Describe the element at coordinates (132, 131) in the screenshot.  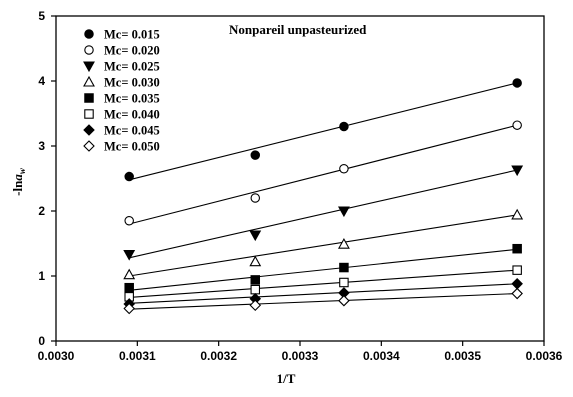
I see `legend-label: Mc= 0.045` at that location.